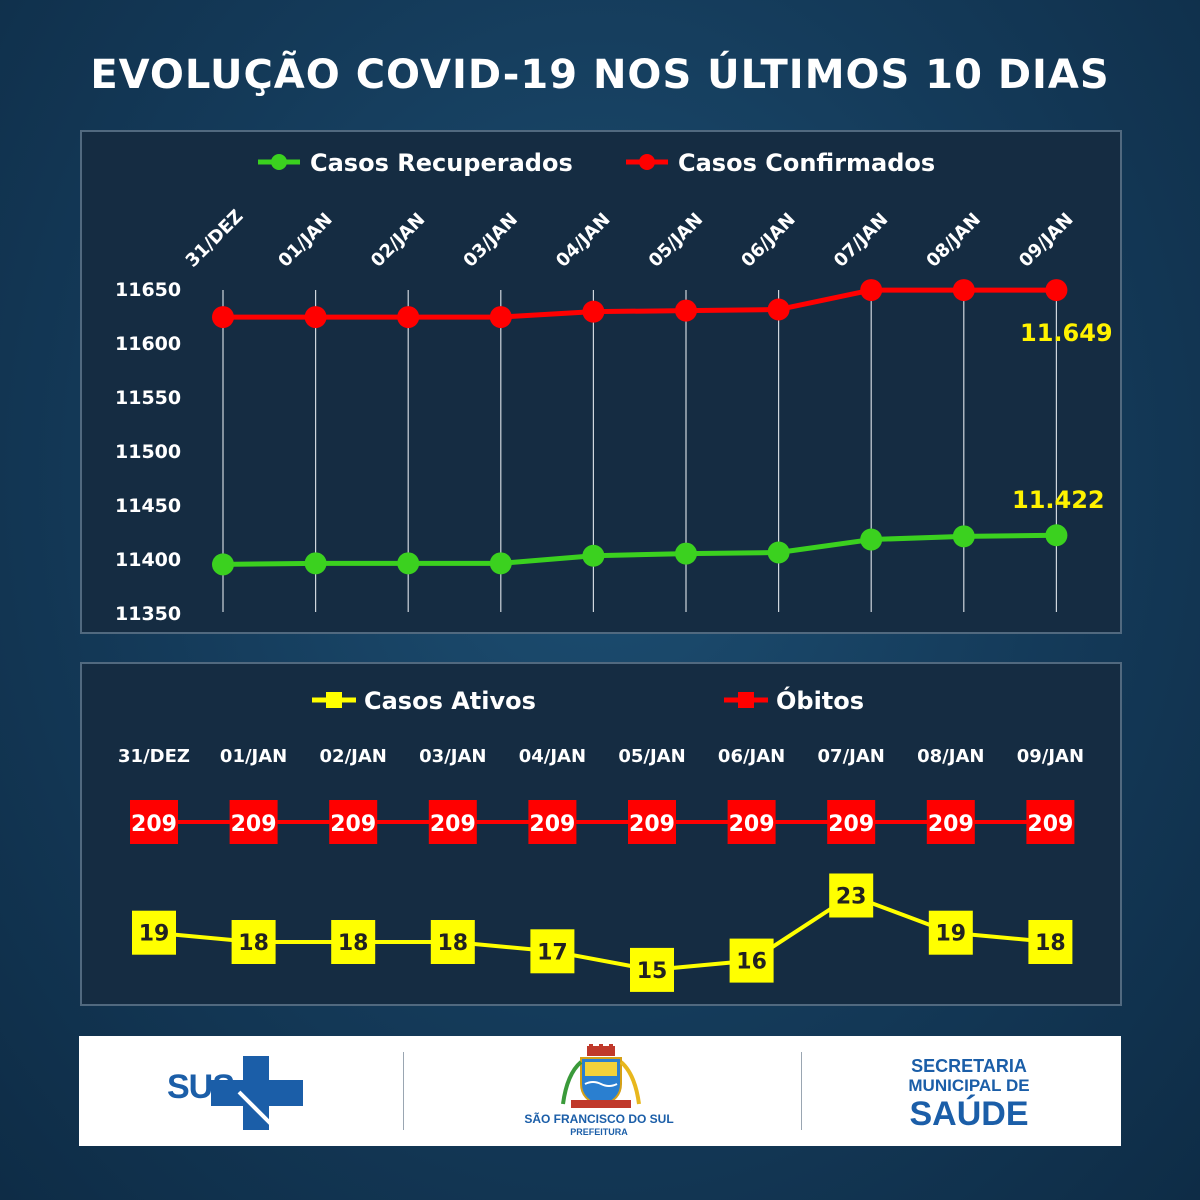  Describe the element at coordinates (450, 701) in the screenshot. I see `legend-label: Casos Ativos` at that location.